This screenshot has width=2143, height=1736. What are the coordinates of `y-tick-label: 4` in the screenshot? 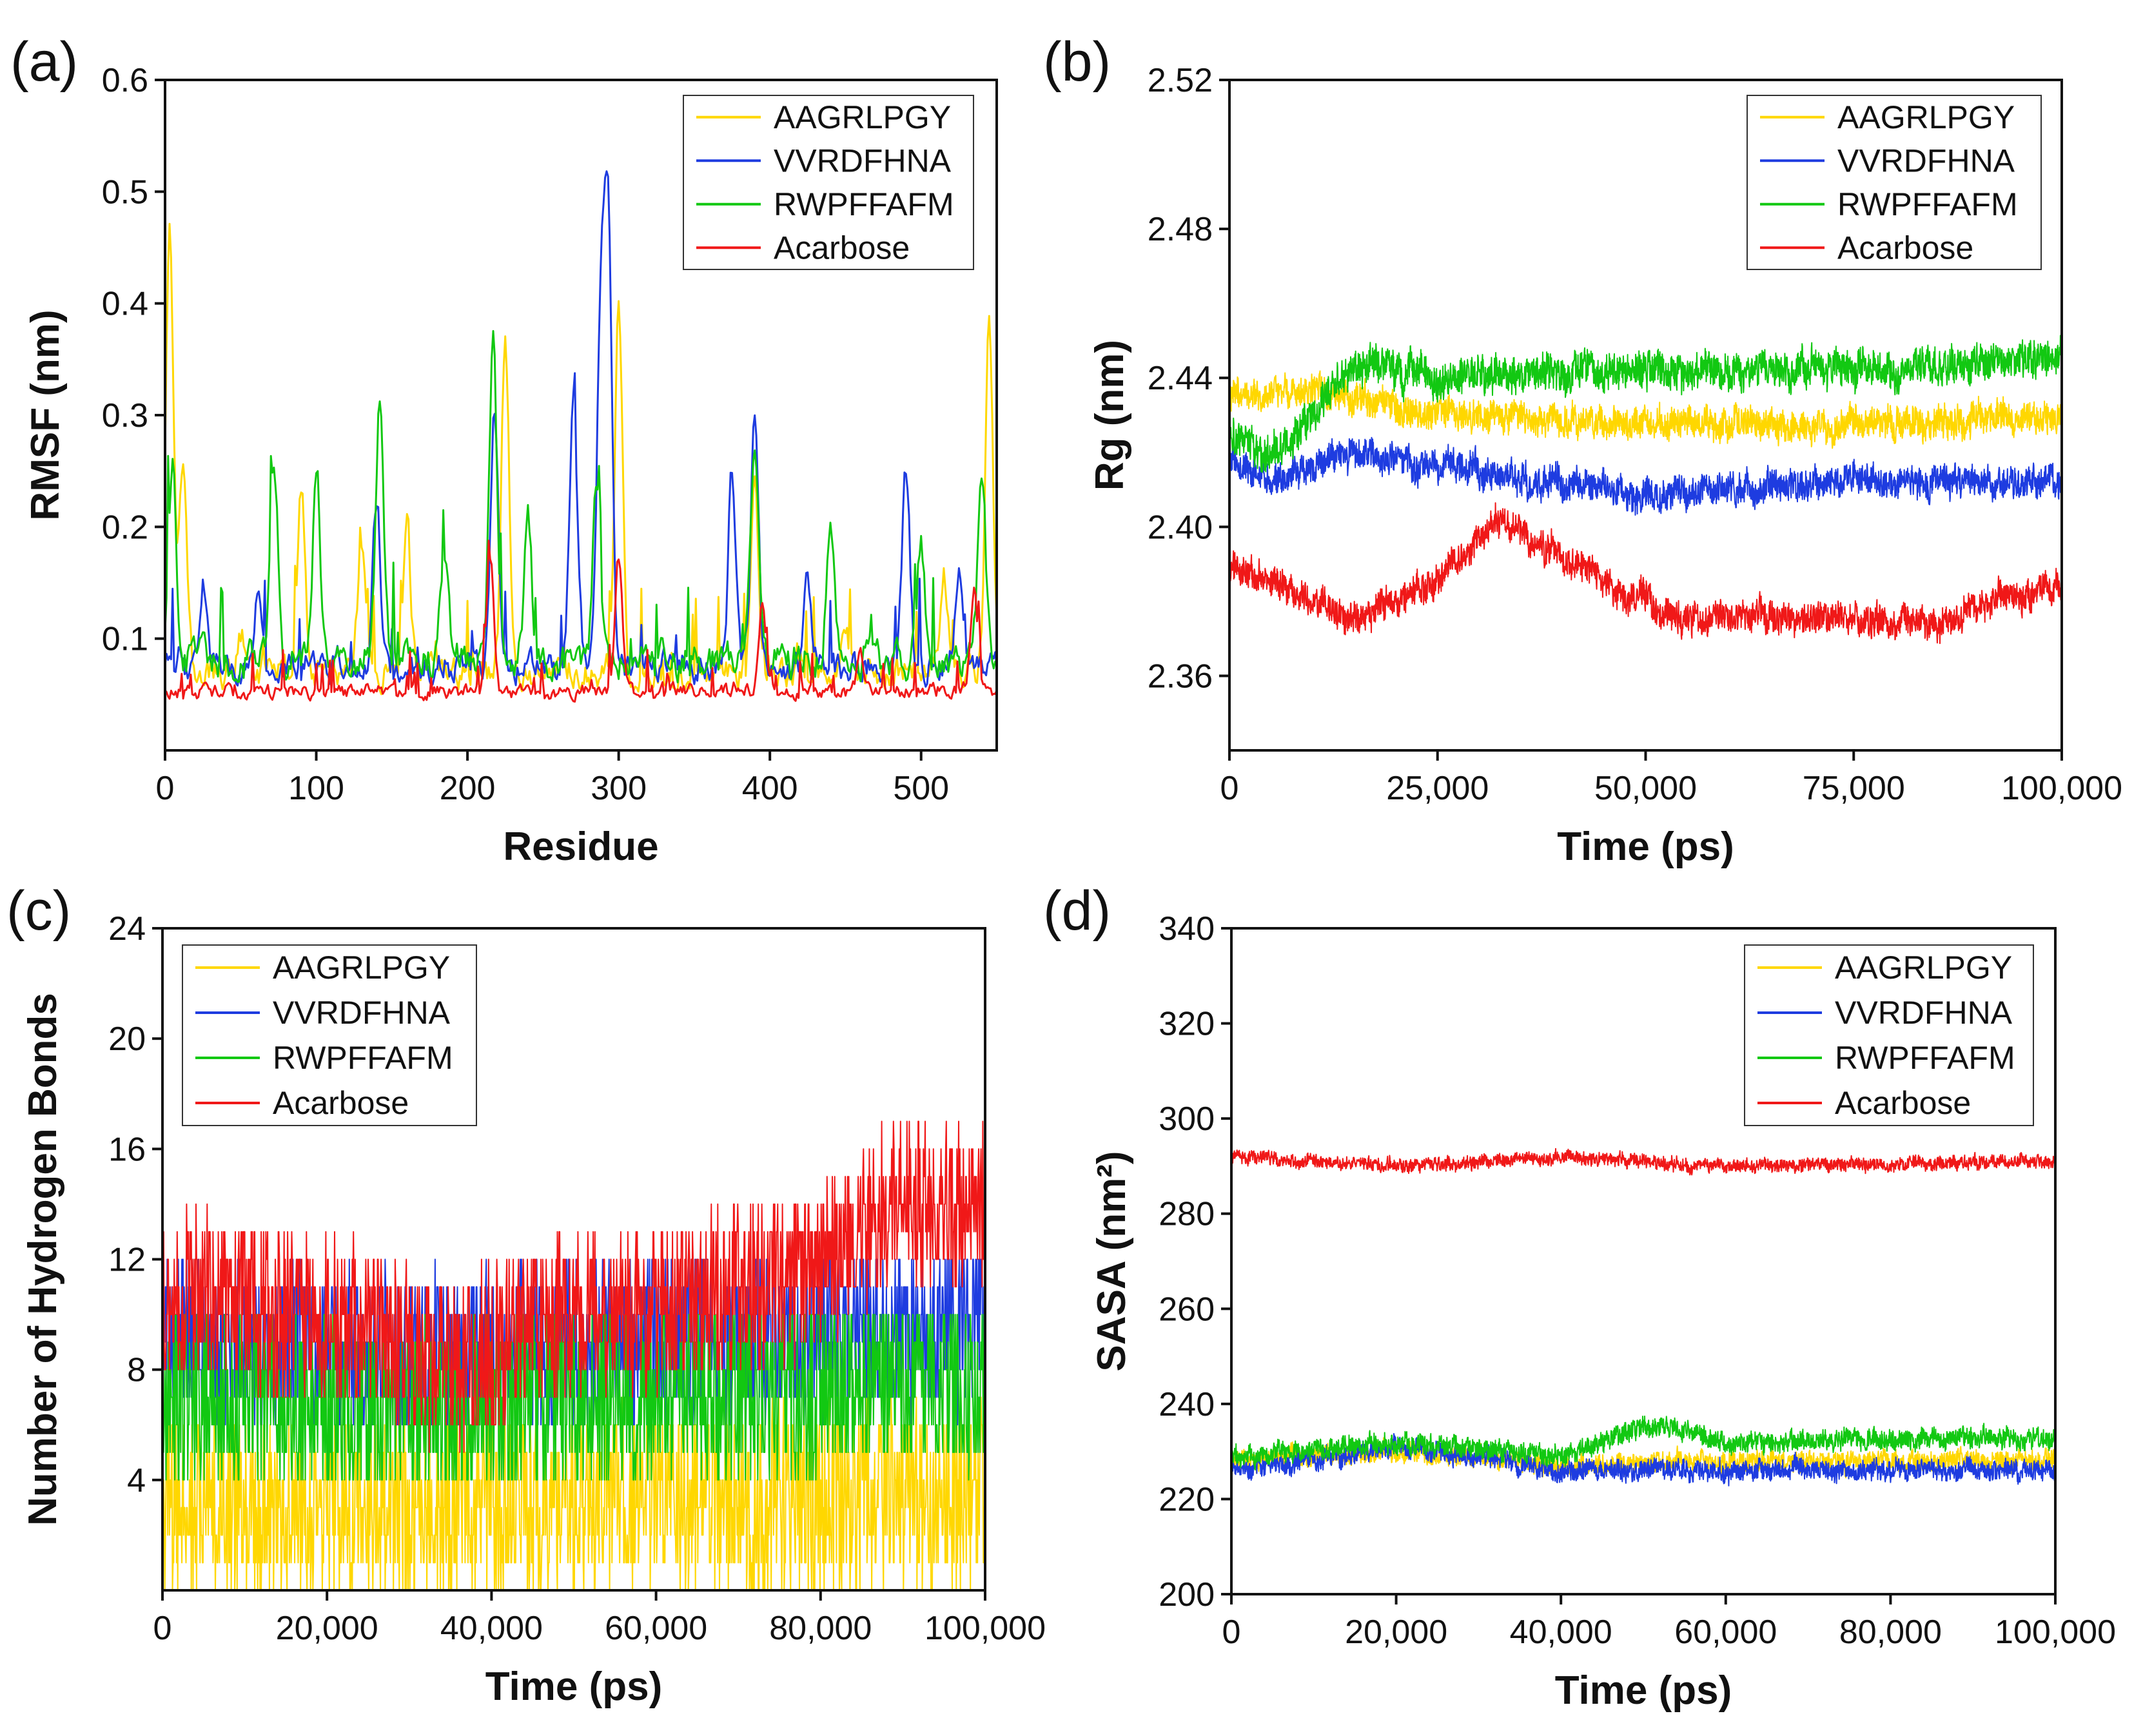 It's located at (136, 1480).